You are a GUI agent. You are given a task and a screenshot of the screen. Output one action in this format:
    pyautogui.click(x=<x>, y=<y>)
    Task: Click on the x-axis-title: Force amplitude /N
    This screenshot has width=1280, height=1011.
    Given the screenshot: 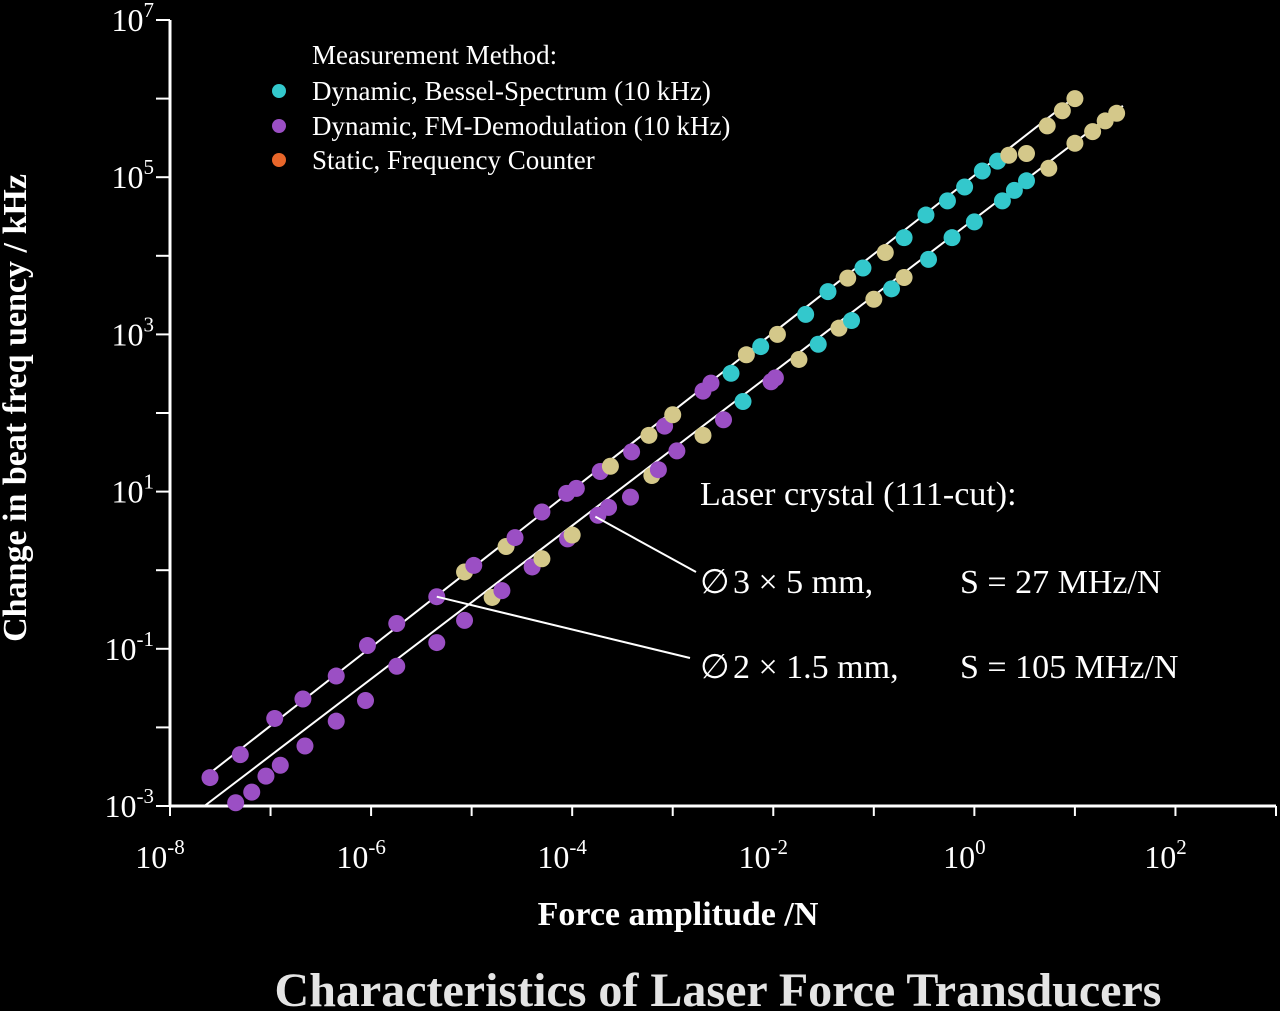 What is the action you would take?
    pyautogui.click(x=678, y=914)
    